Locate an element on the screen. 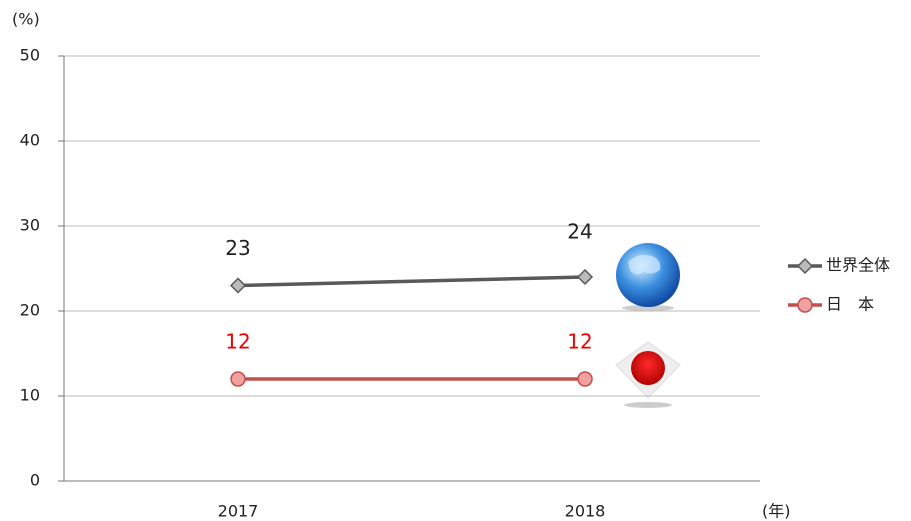  y-tick-label: 30 is located at coordinates (30, 225).